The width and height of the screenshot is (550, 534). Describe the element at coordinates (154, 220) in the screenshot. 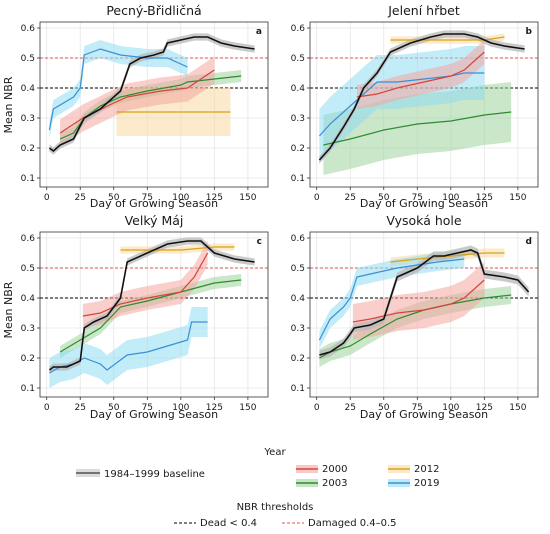

I see `panel-title: Velký Máj` at that location.